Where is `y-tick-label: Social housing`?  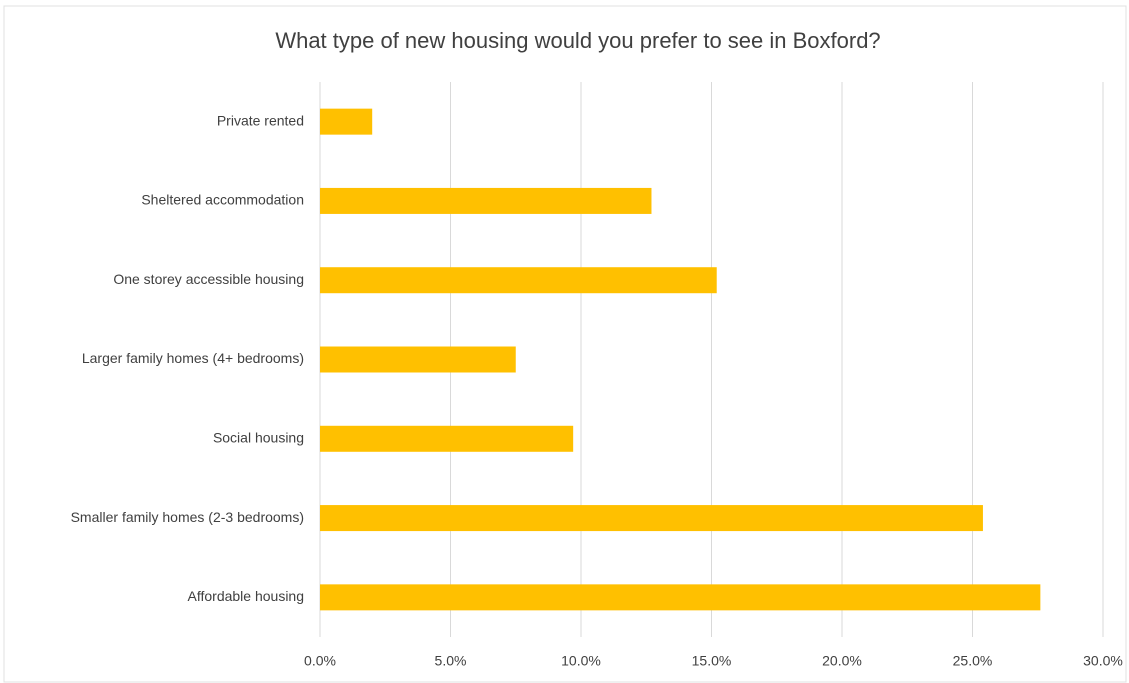
y-tick-label: Social housing is located at coordinates (258, 437).